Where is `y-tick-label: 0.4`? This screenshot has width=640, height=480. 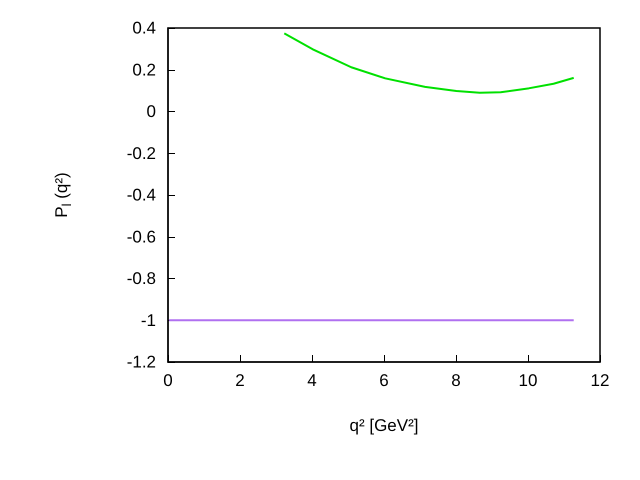
y-tick-label: 0.4 is located at coordinates (144, 28).